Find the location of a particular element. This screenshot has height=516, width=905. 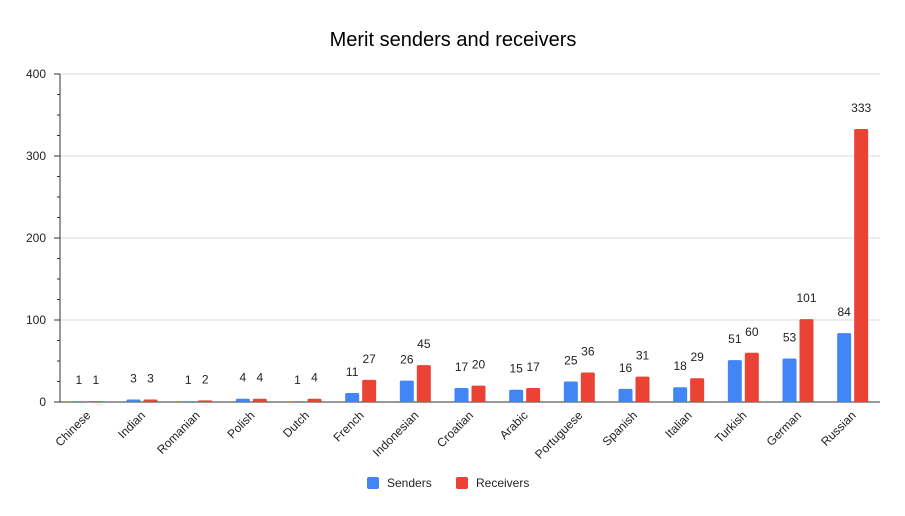

receivers-data-label: 27 is located at coordinates (369, 359).